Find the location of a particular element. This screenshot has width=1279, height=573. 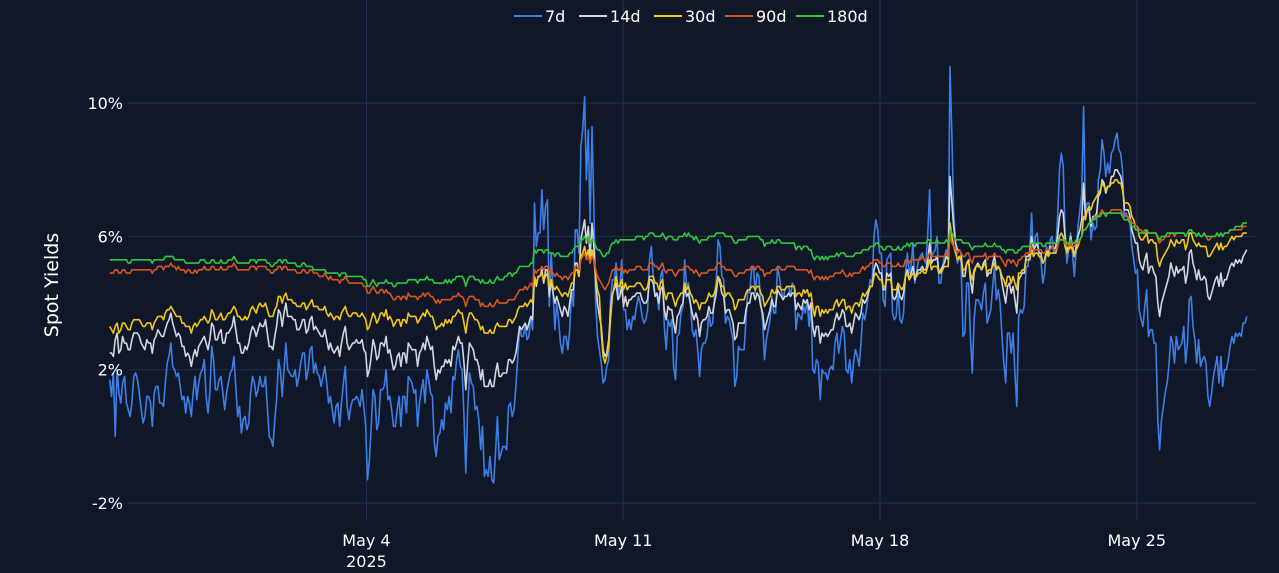

legend-item-14d: 14d is located at coordinates (610, 16).